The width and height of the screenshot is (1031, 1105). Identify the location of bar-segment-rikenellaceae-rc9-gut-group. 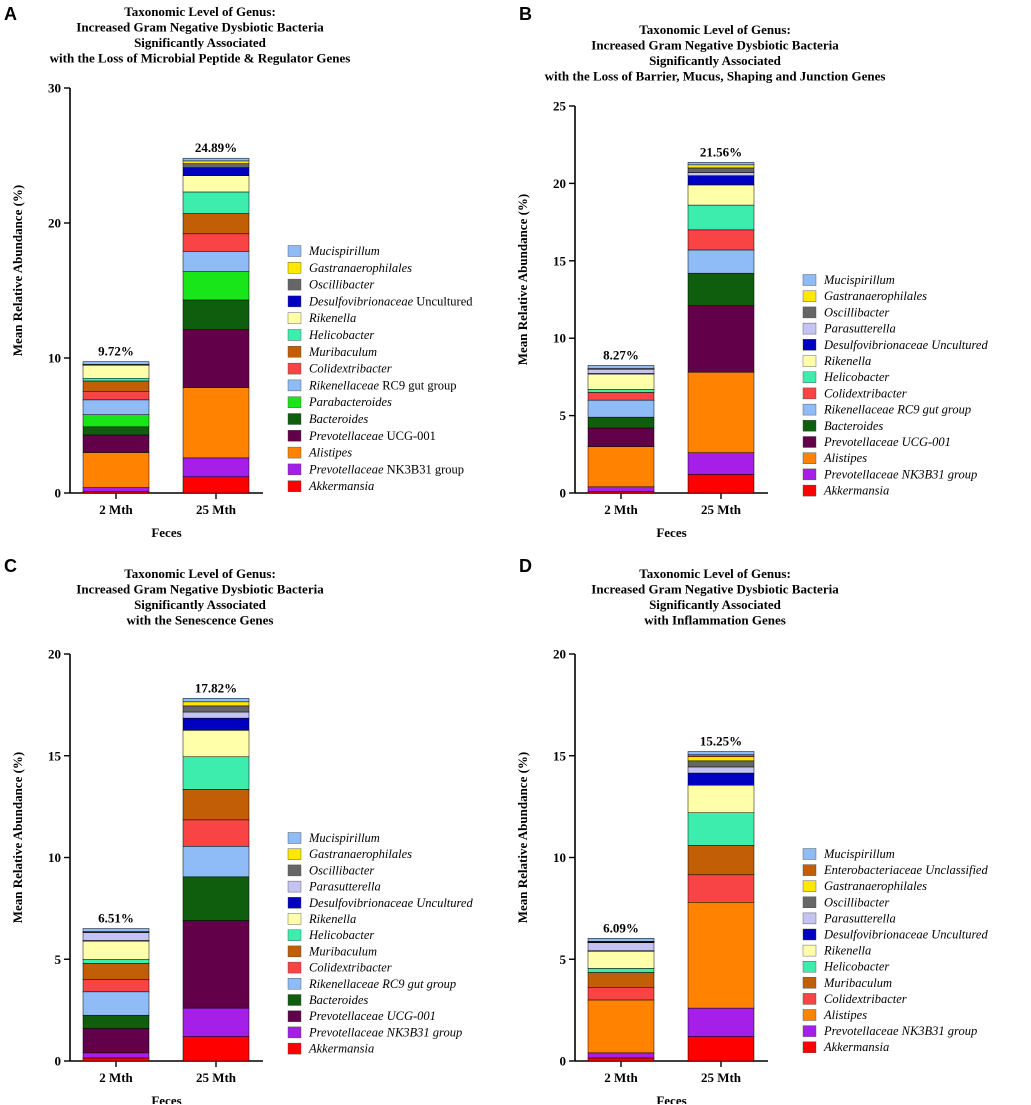
(216, 261).